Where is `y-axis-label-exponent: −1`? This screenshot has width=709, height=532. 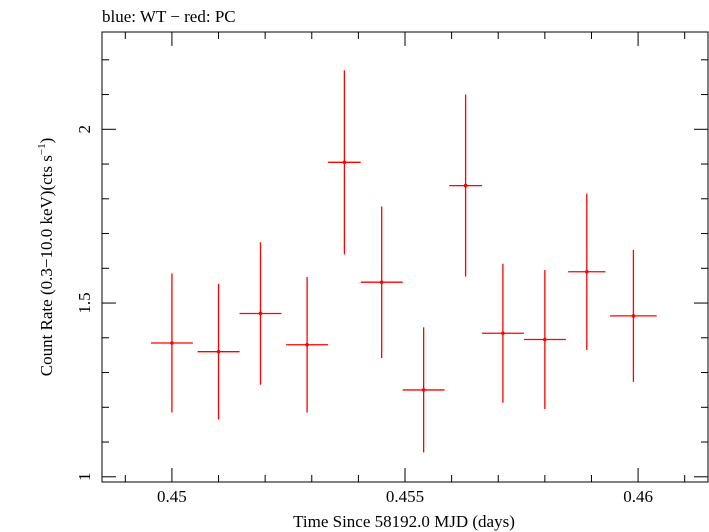
y-axis-label-exponent: −1 is located at coordinates (42, 149).